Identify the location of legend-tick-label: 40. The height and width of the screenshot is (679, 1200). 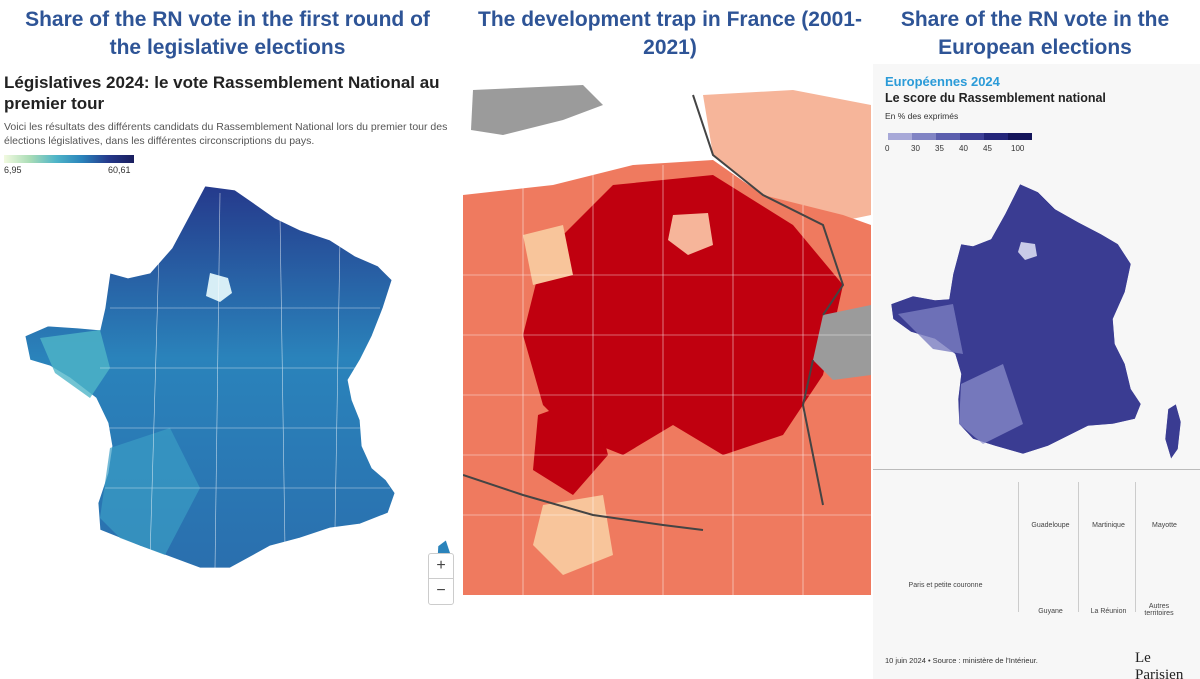
(963, 148).